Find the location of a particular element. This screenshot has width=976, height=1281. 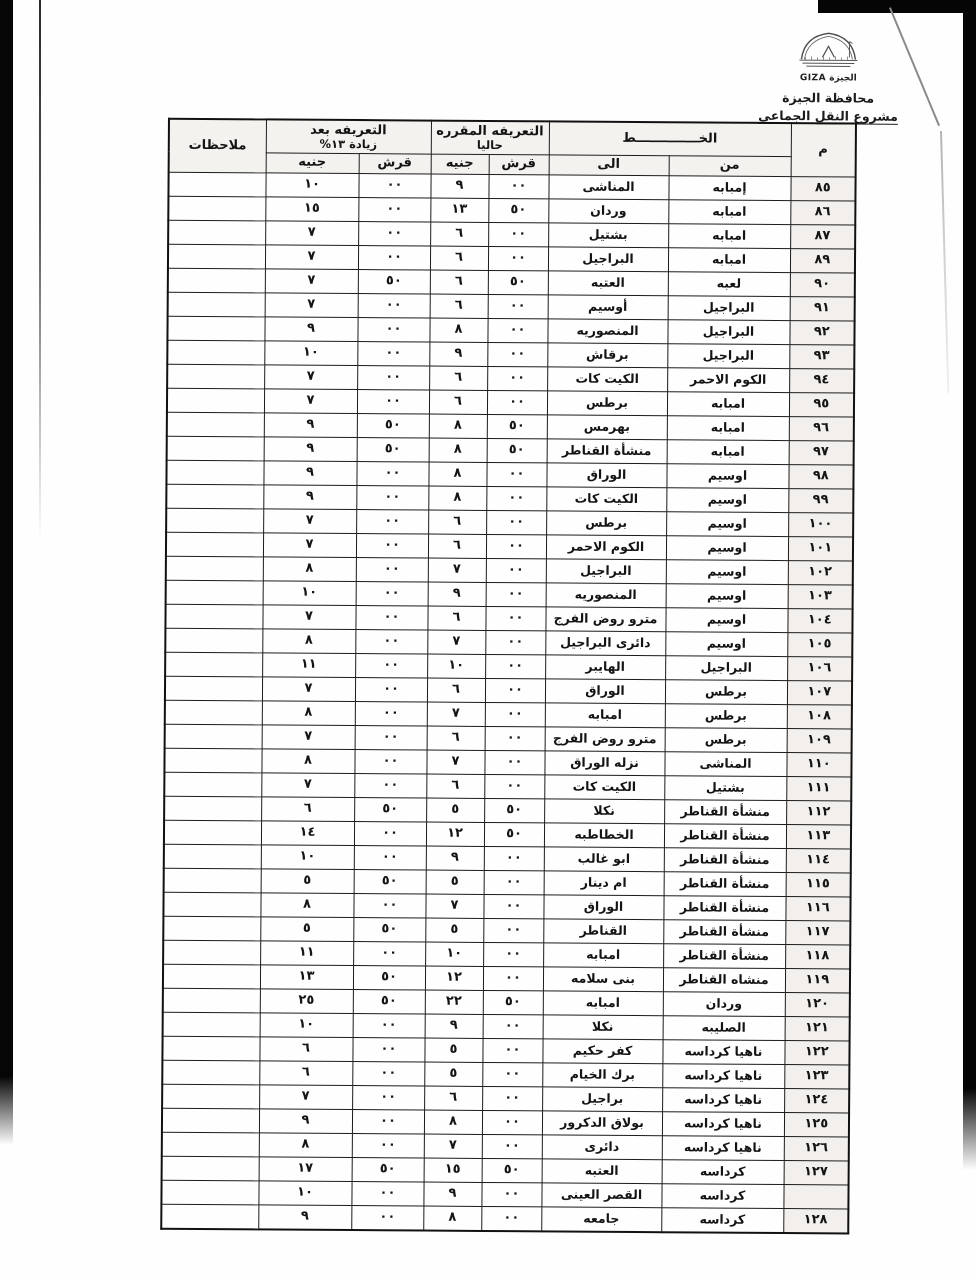

current-tariff-label-line2: حاليا is located at coordinates (489, 144).